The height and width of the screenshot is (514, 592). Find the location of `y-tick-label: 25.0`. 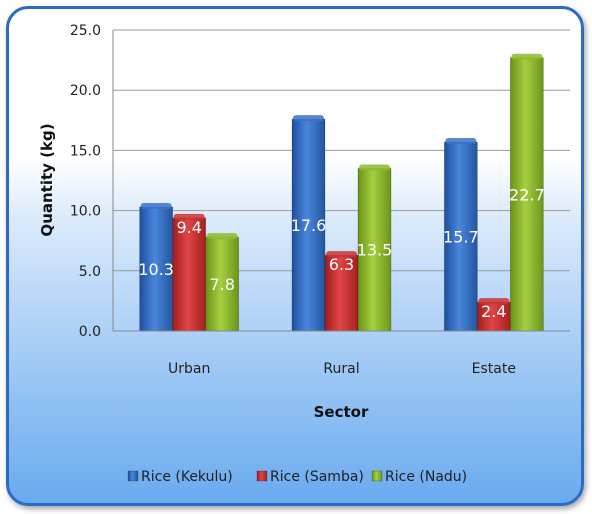

y-tick-label: 25.0 is located at coordinates (85, 31).